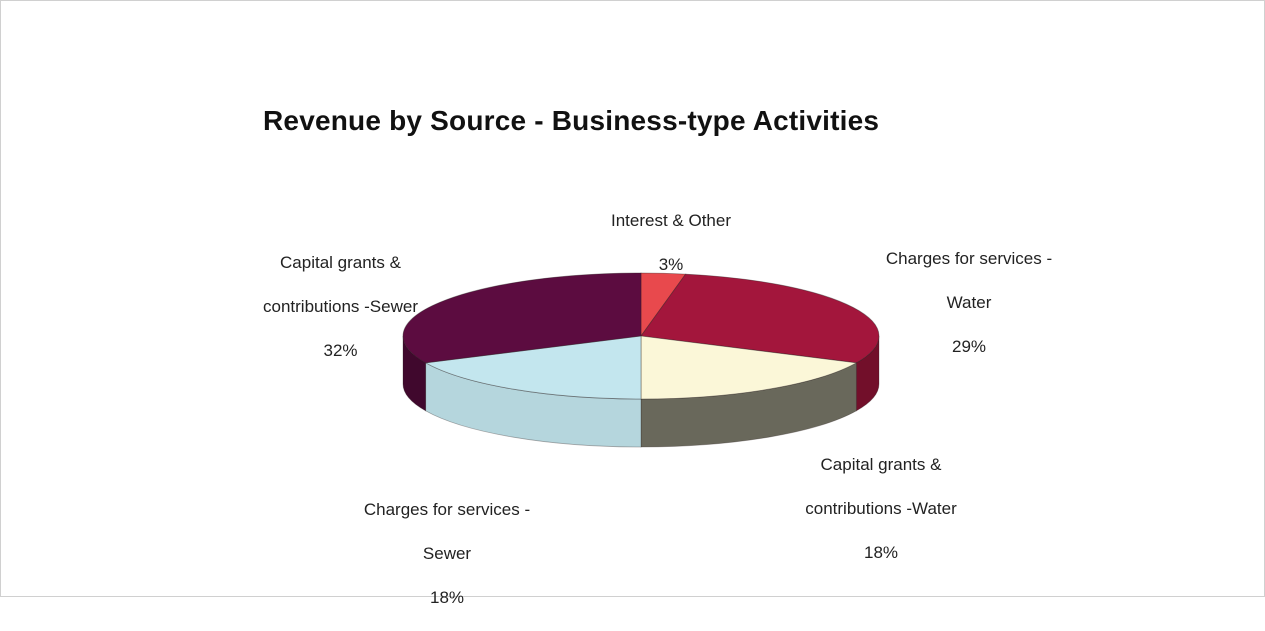 This screenshot has height=631, width=1265. What do you see at coordinates (881, 552) in the screenshot?
I see `label-capital-water-pct: 18%` at bounding box center [881, 552].